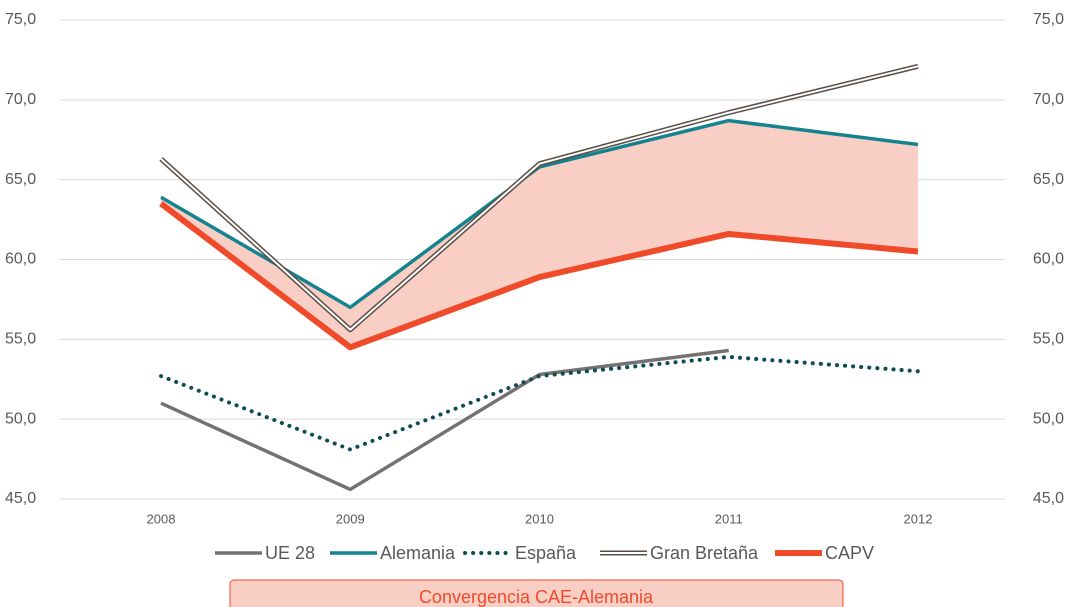 The image size is (1069, 607). What do you see at coordinates (350, 518) in the screenshot?
I see `x-tick-label: 2009` at bounding box center [350, 518].